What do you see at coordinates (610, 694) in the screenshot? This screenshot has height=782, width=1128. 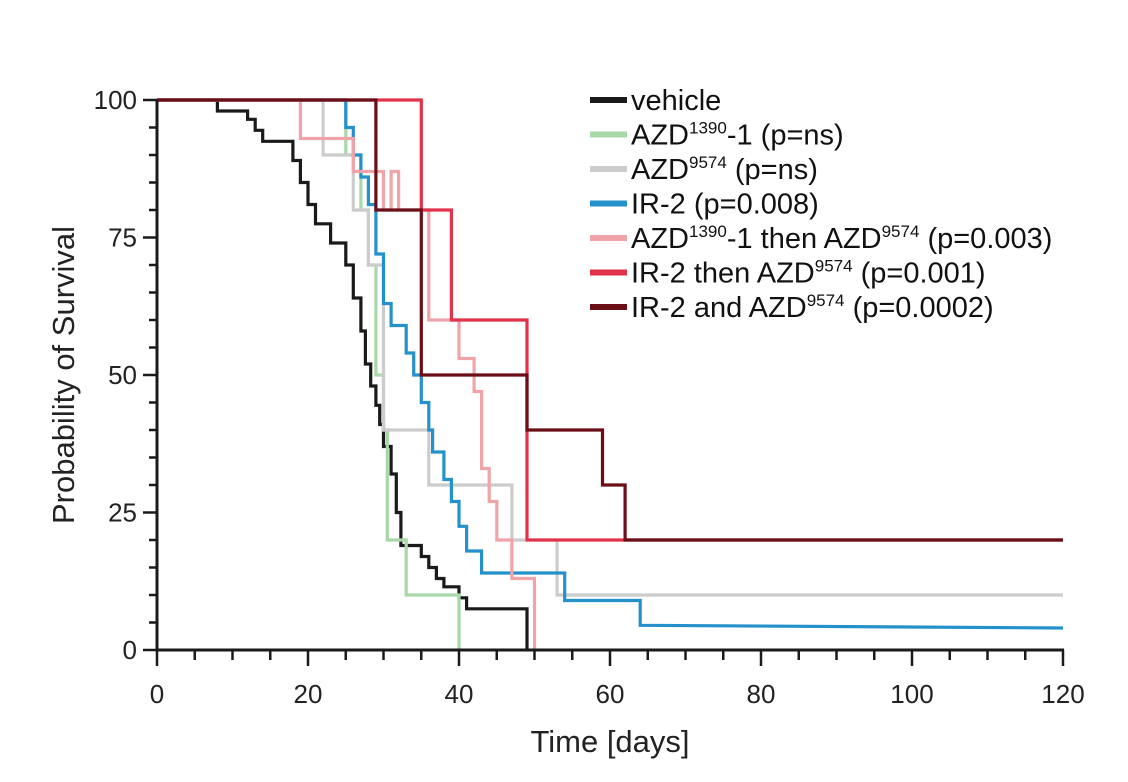 I see `x-tick-label: 60` at bounding box center [610, 694].